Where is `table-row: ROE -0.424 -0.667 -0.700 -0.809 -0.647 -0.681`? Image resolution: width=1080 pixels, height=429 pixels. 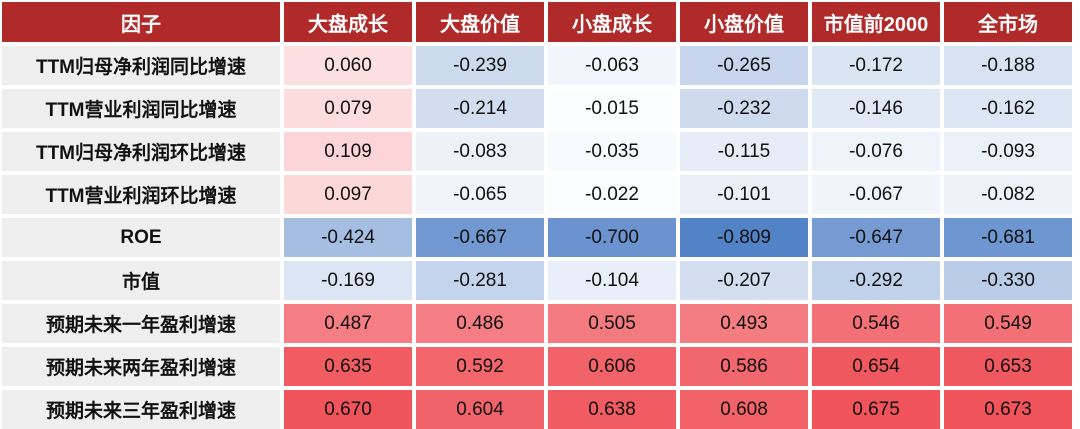 table-row: ROE -0.424 -0.667 -0.700 -0.809 -0.647 -0.681 is located at coordinates (539, 235).